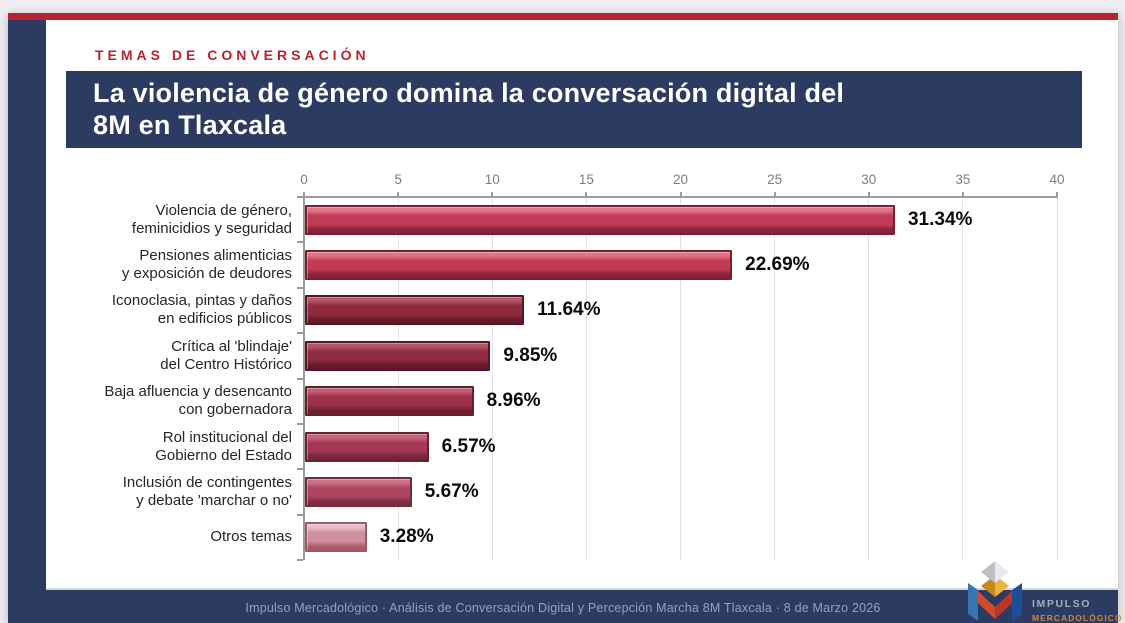 This screenshot has height=623, width=1125. I want to click on x-axis-tick-label: 0, so click(304, 179).